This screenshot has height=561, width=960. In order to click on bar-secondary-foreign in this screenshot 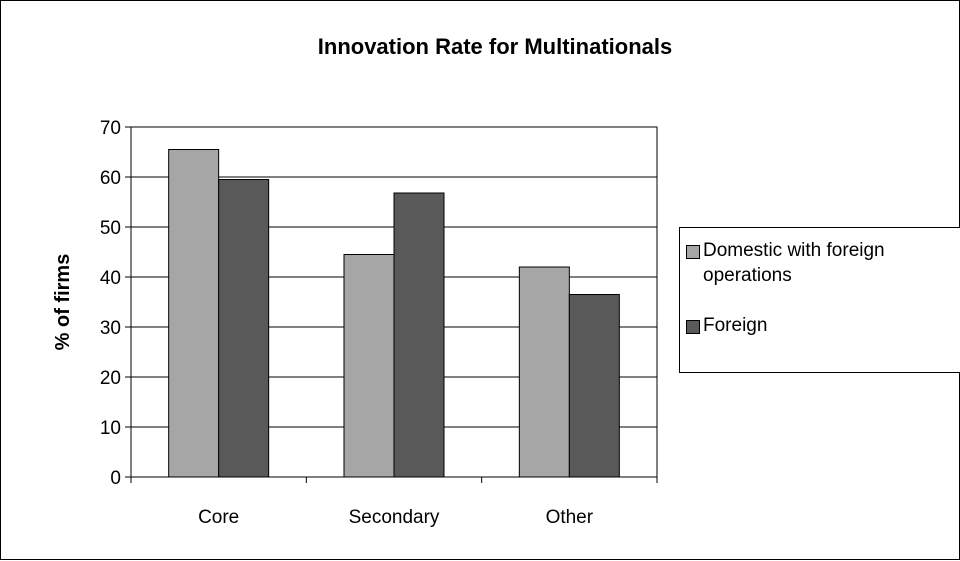, I will do `click(419, 335)`.